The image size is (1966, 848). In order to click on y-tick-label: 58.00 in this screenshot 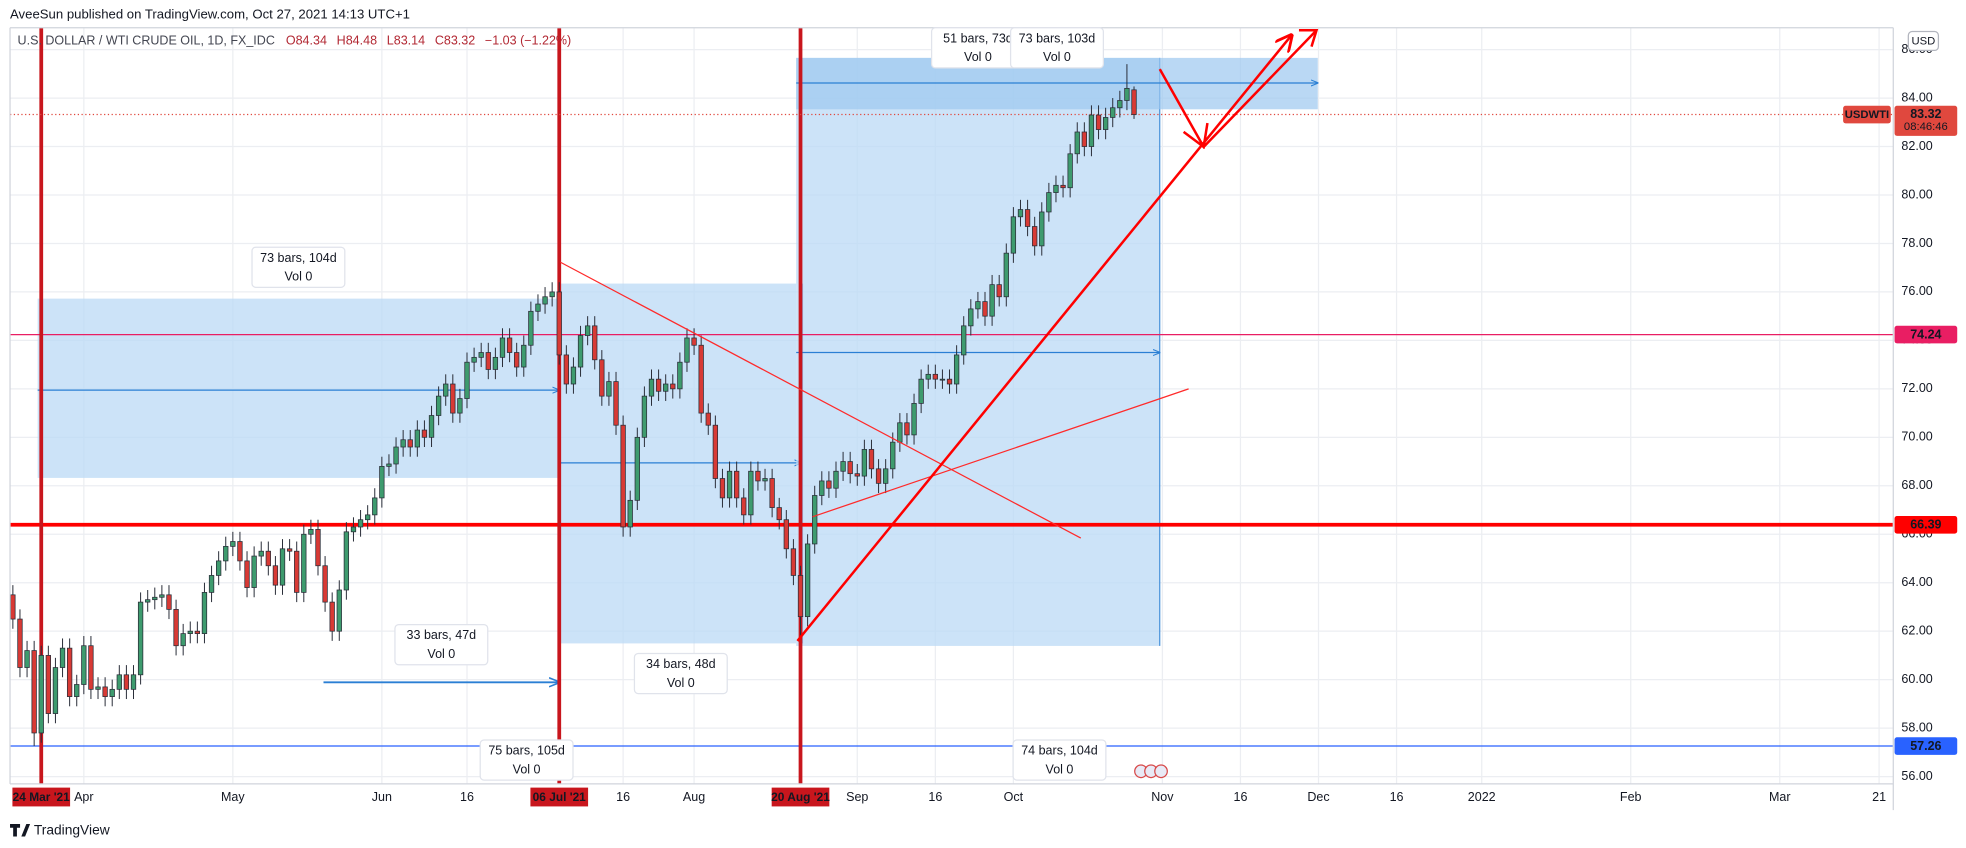, I will do `click(1916, 727)`.